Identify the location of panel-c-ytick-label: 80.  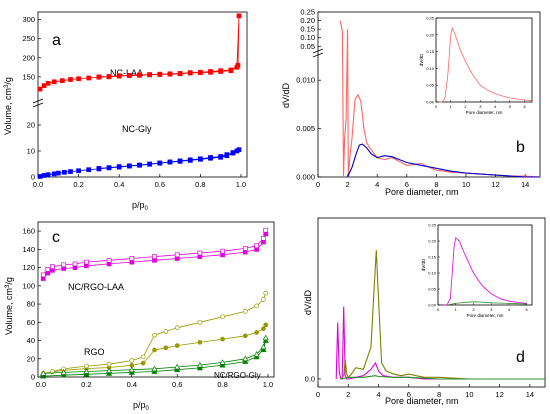
(31, 304).